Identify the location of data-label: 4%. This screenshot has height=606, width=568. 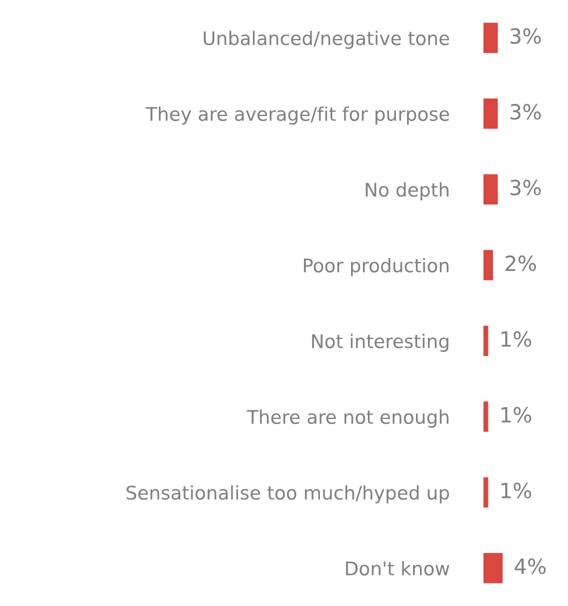
(530, 566).